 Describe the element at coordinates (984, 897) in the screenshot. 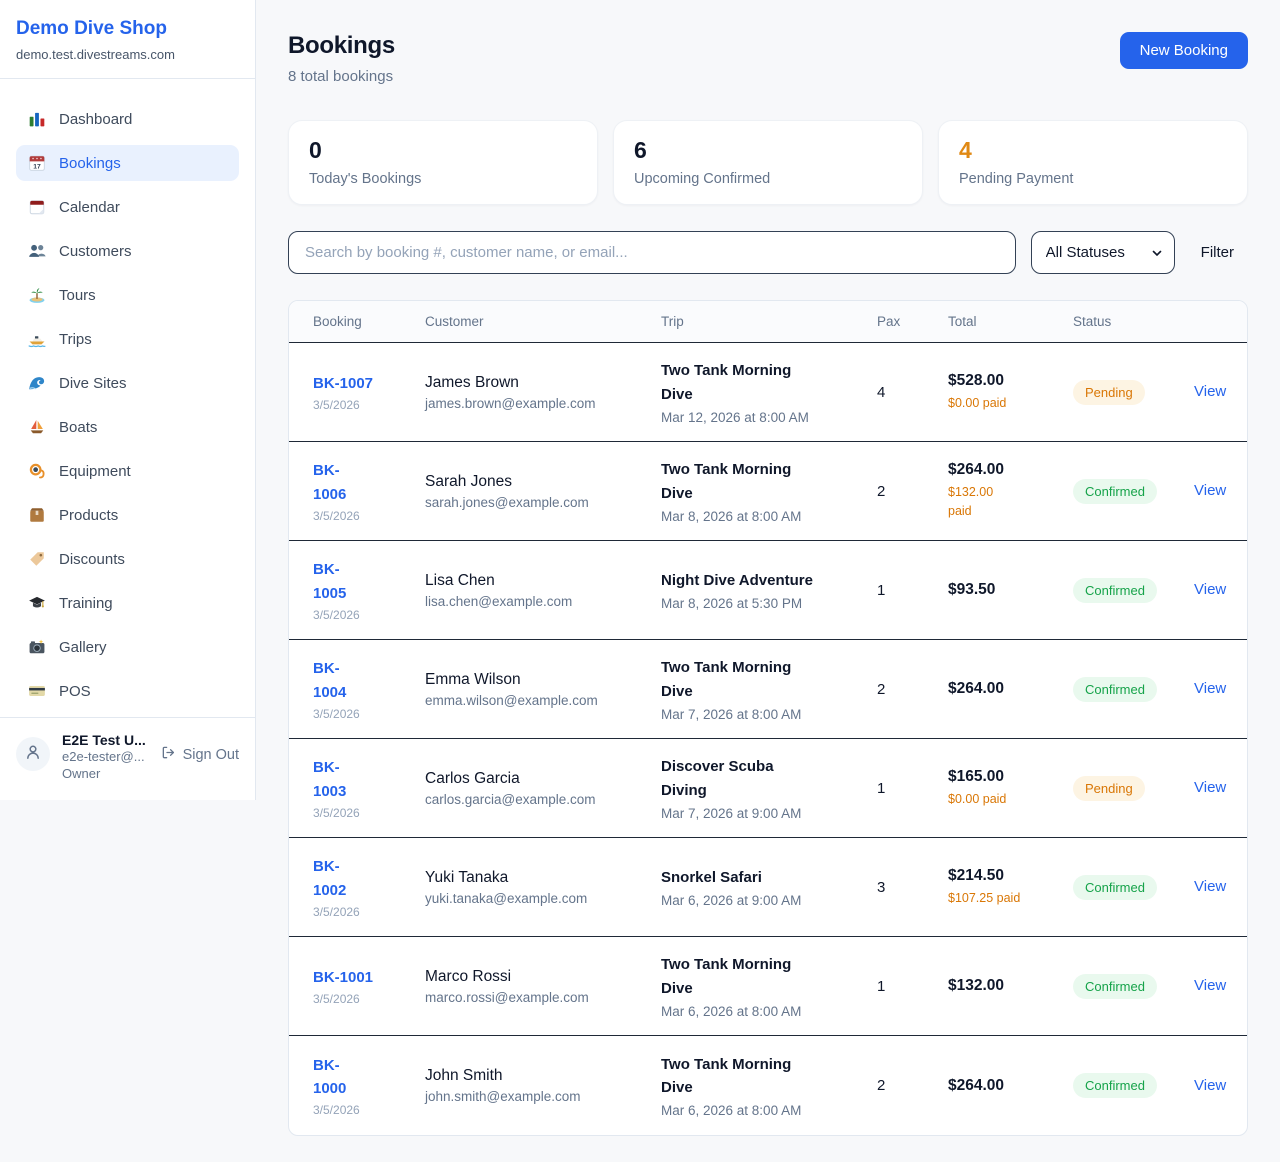

I see `paid-amount: $107.25 paid` at that location.